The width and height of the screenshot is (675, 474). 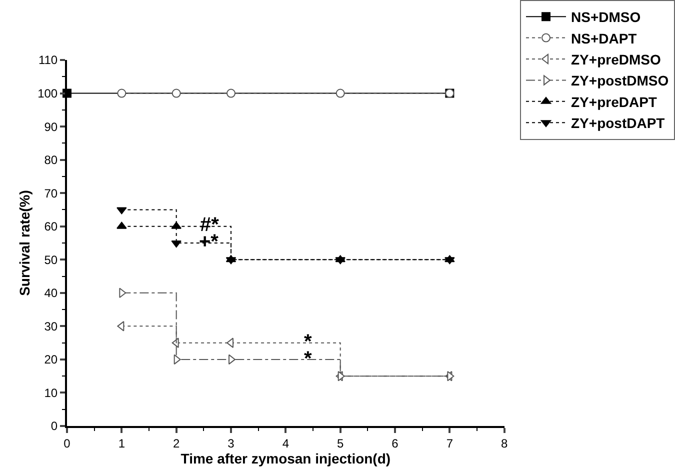 I want to click on x-tick-label: 7, so click(x=450, y=443).